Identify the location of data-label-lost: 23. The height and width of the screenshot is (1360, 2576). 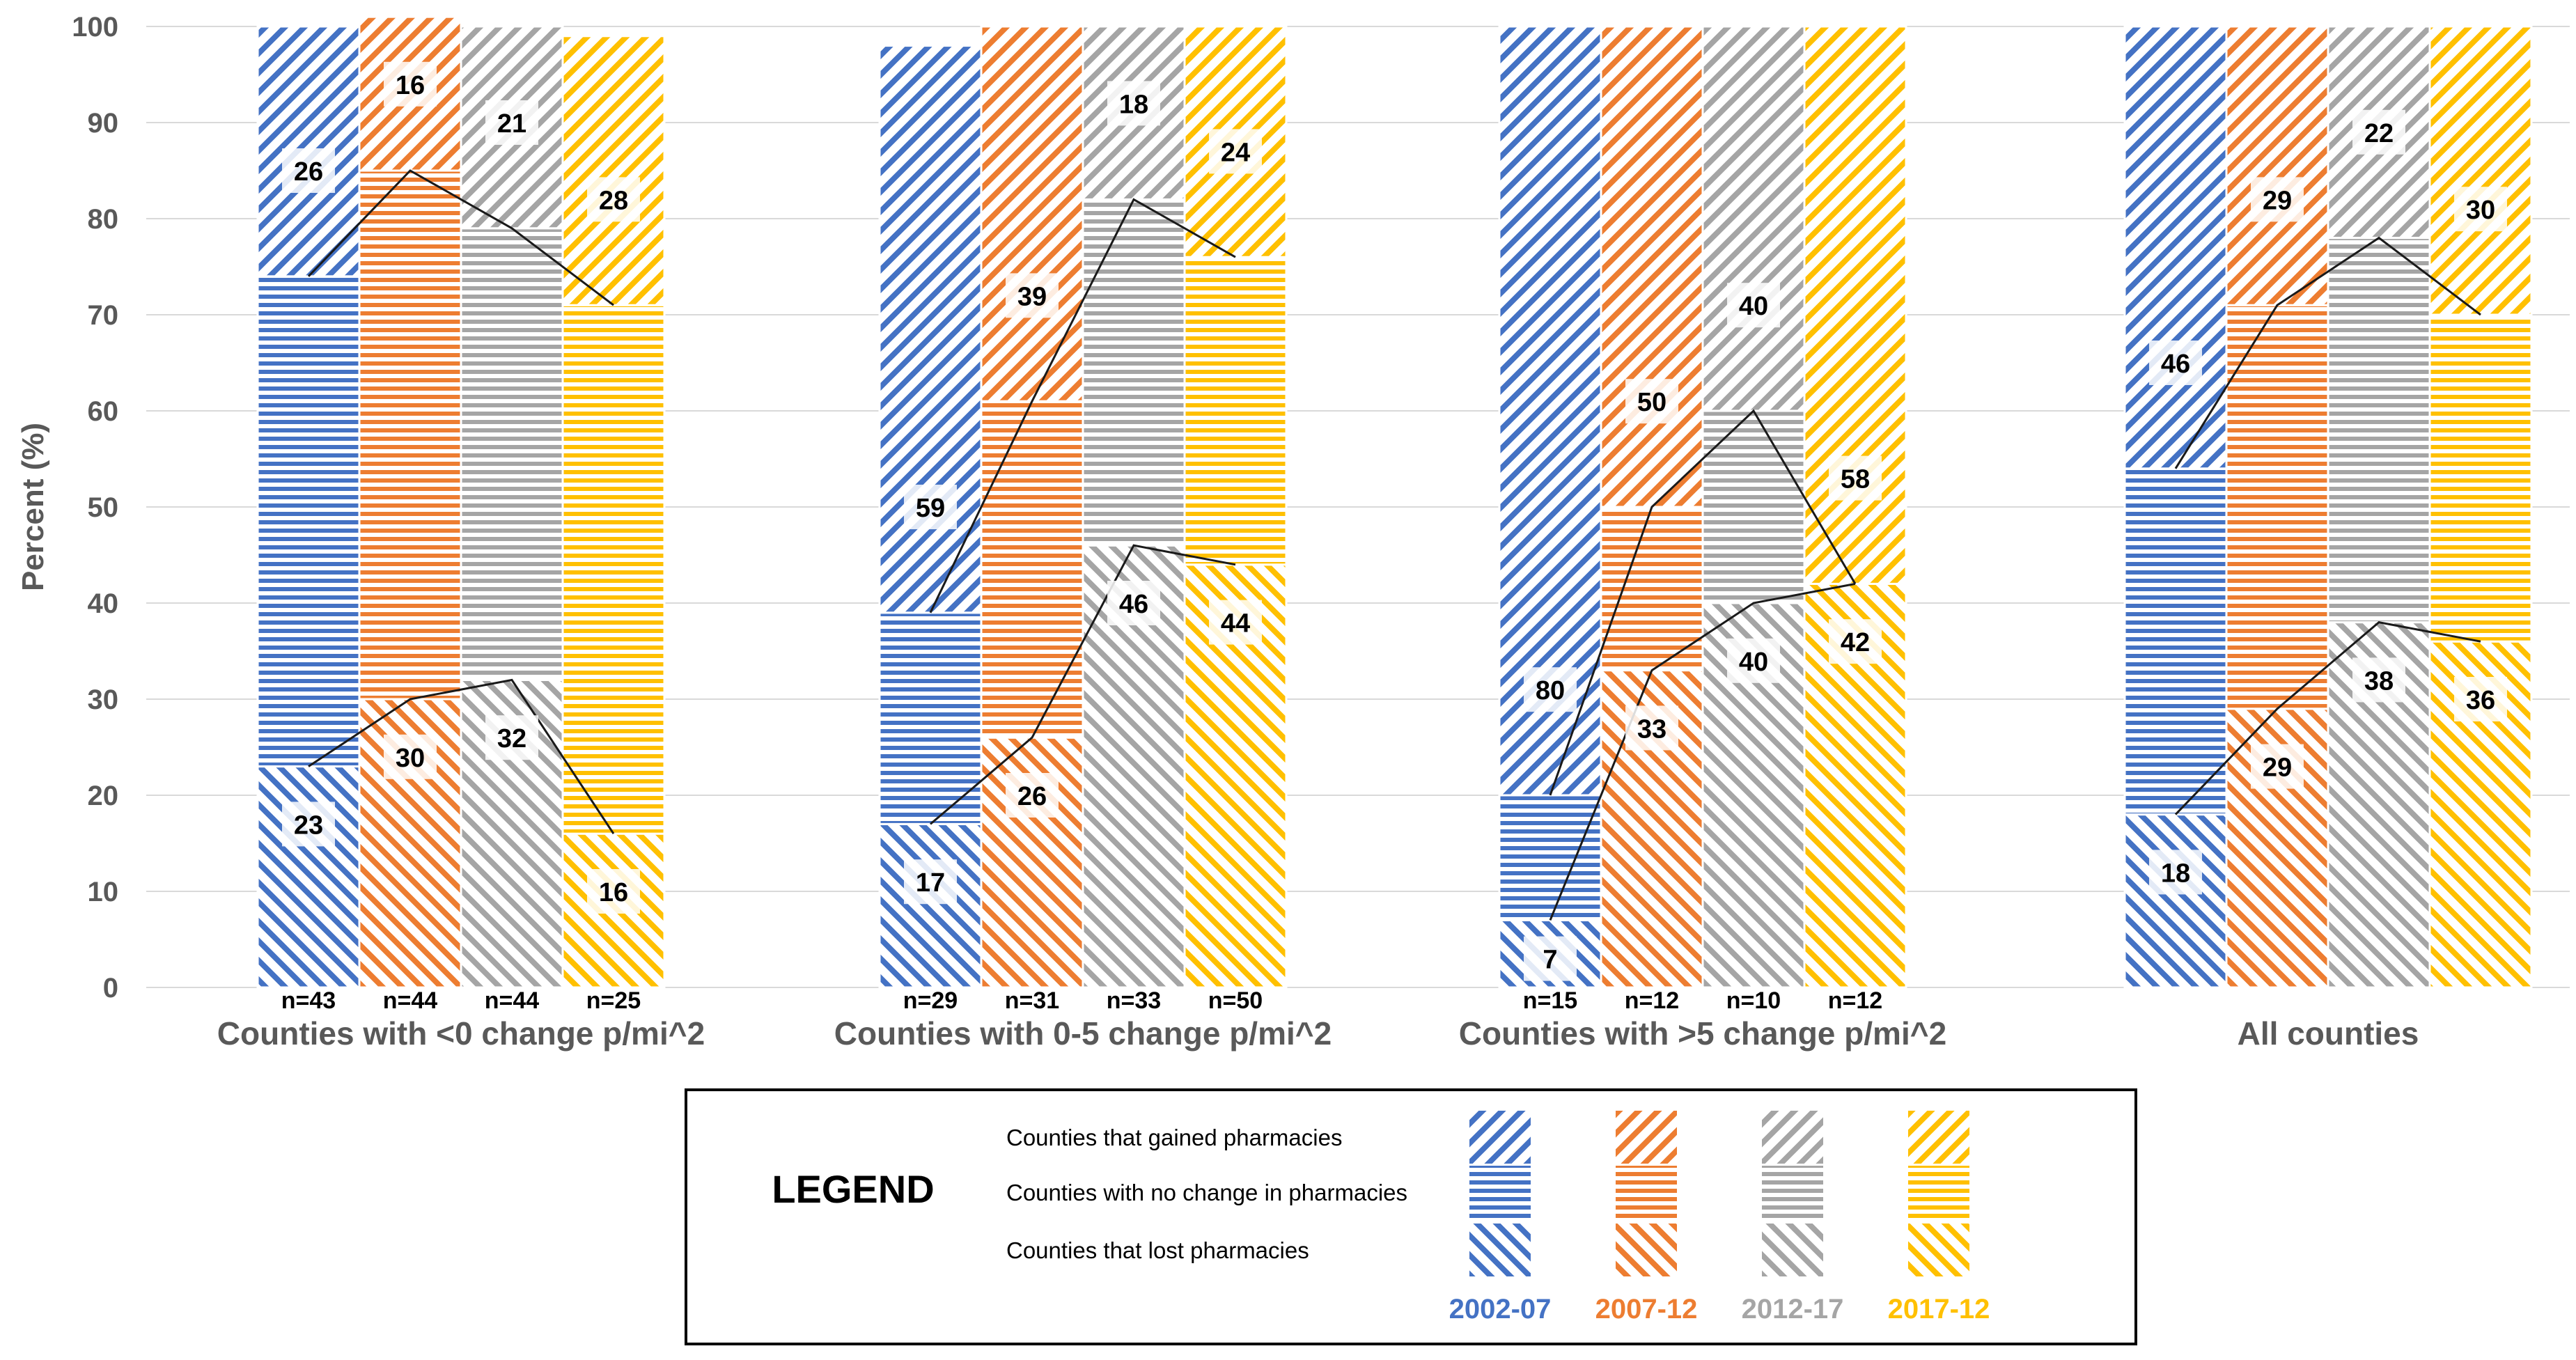
(308, 825).